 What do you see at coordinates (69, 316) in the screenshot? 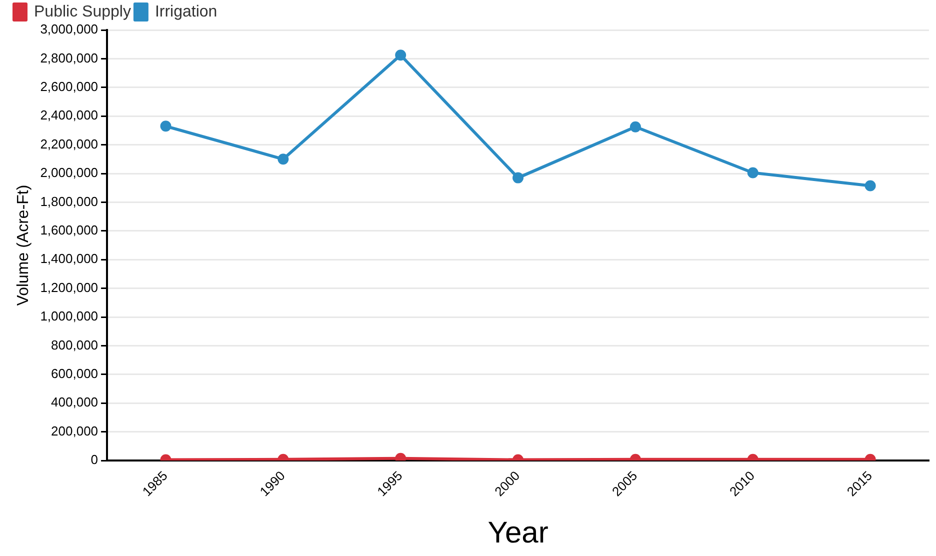
I see `y-tick-label: 1,000,000` at bounding box center [69, 316].